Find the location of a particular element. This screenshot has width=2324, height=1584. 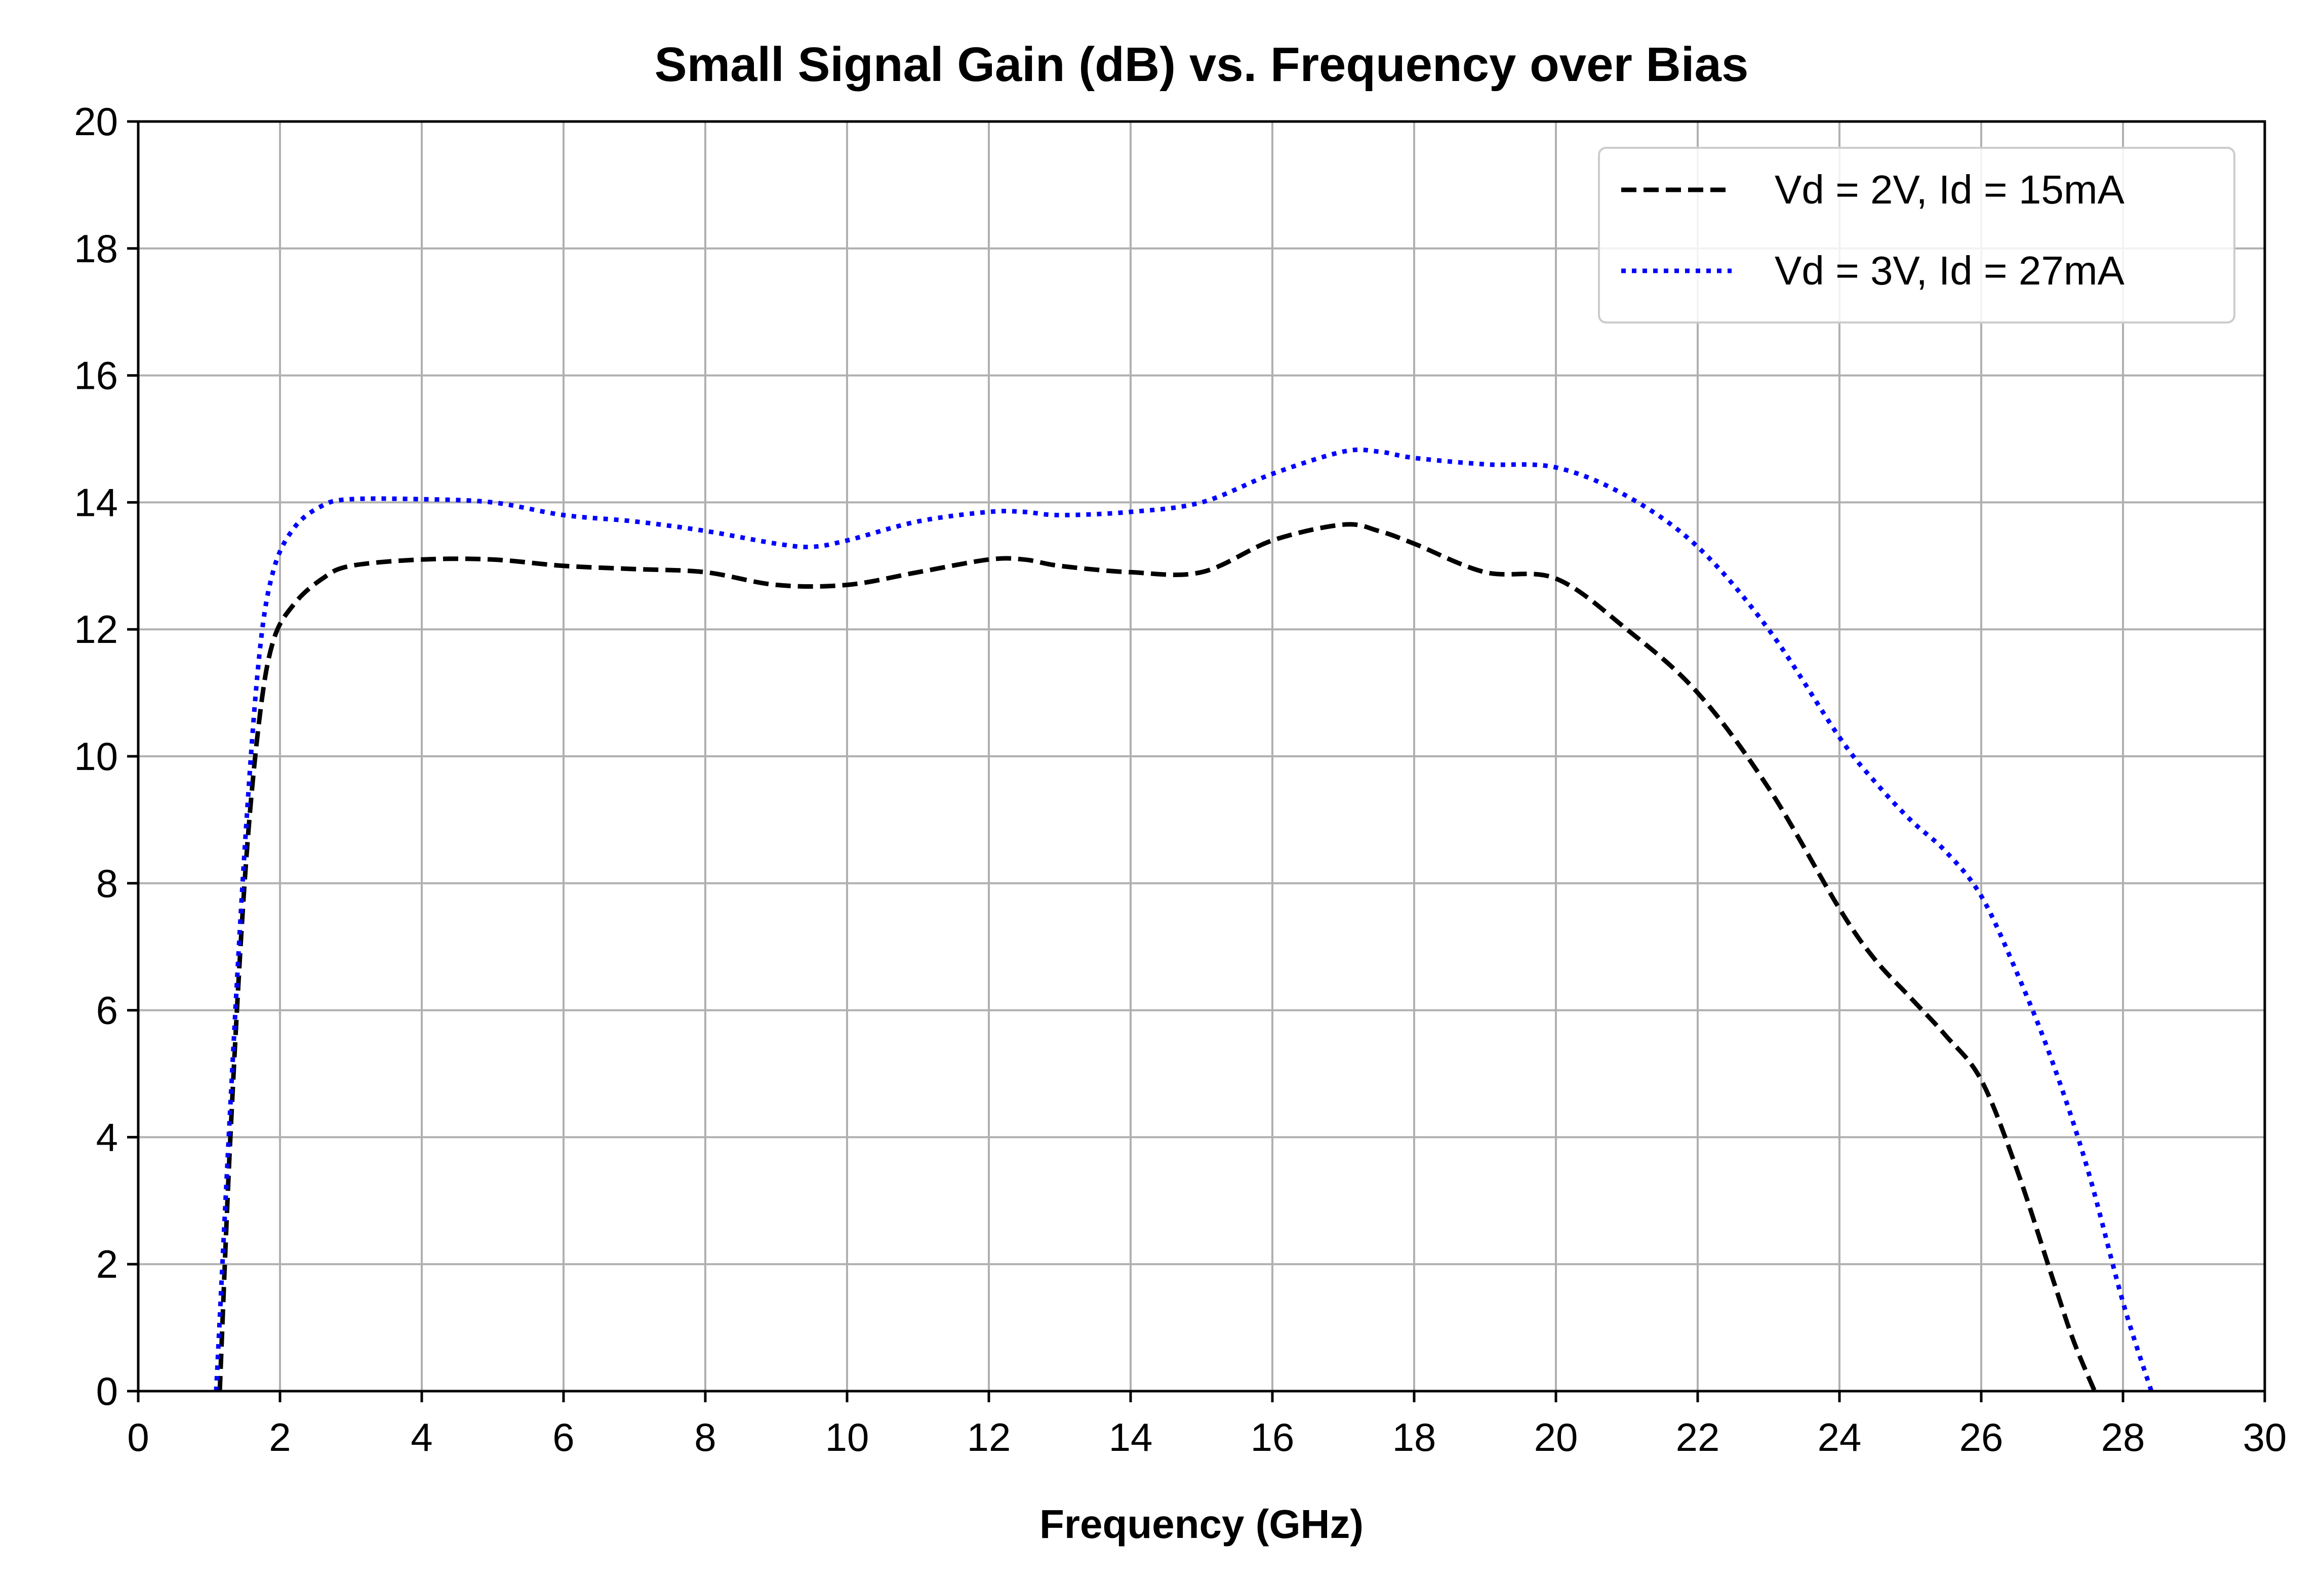

y-tick-label: 0 is located at coordinates (107, 1391).